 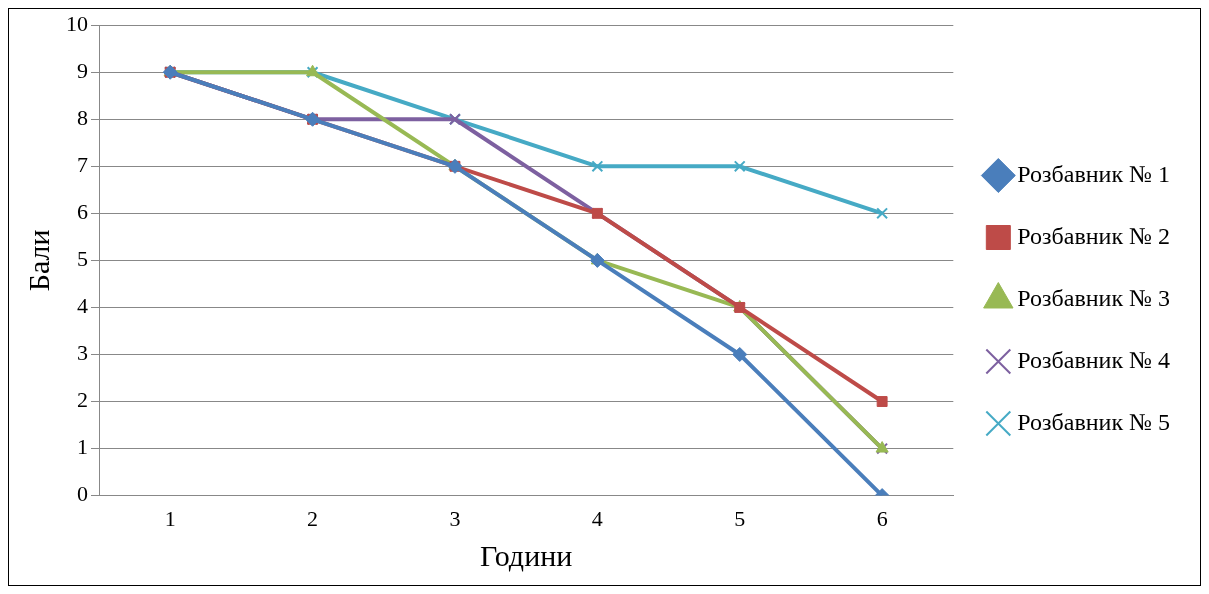 I want to click on legend-label: Розбавник № 2, so click(x=1093, y=235).